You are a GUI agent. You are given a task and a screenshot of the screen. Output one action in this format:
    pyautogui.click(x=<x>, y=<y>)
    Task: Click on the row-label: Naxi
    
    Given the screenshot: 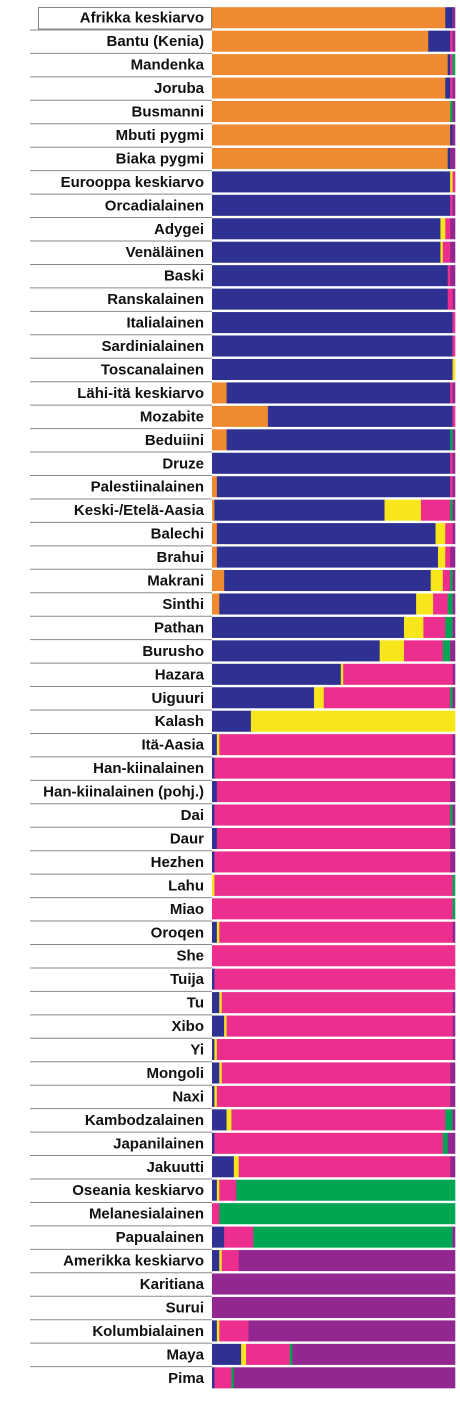 What is the action you would take?
    pyautogui.click(x=188, y=1096)
    